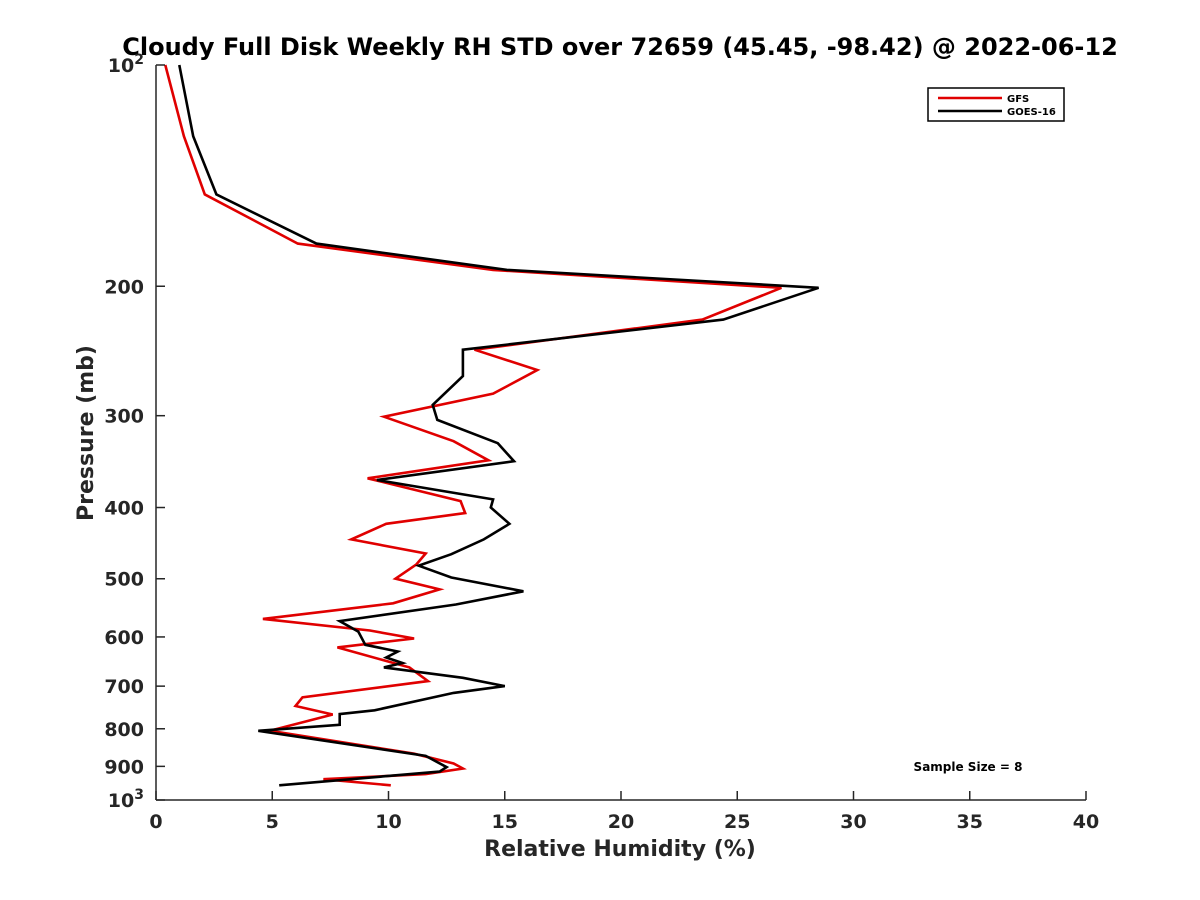 The width and height of the screenshot is (1200, 900). What do you see at coordinates (139, 60) in the screenshot?
I see `y-tick-label-exponent: 2` at bounding box center [139, 60].